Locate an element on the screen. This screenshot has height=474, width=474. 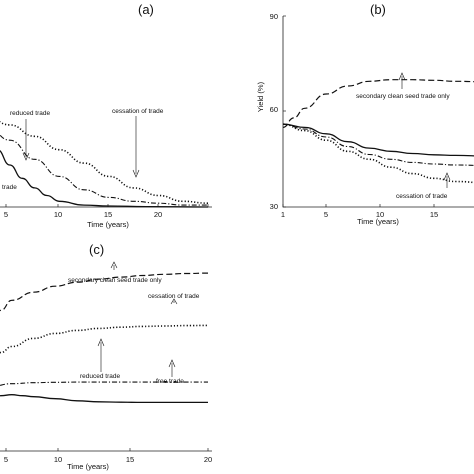
panel-b-ytick-60: 60 is located at coordinates (274, 109).